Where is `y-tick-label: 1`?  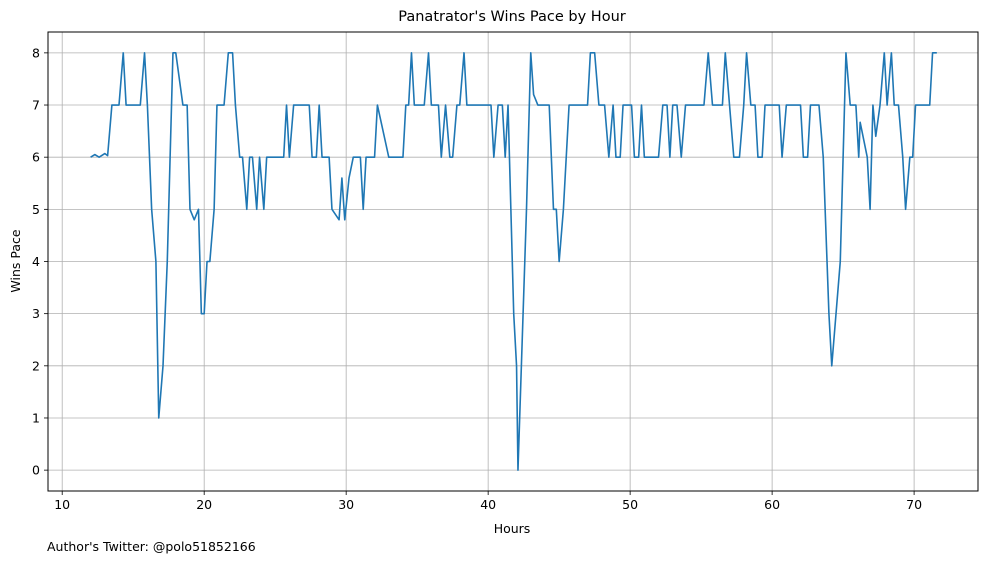 y-tick-label: 1 is located at coordinates (36, 417).